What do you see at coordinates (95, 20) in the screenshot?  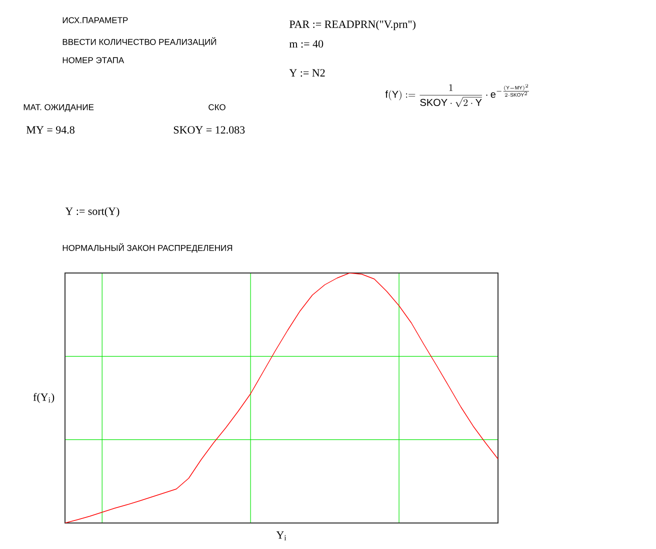 I see `text: ИСХ.ПАРАМЕТР` at bounding box center [95, 20].